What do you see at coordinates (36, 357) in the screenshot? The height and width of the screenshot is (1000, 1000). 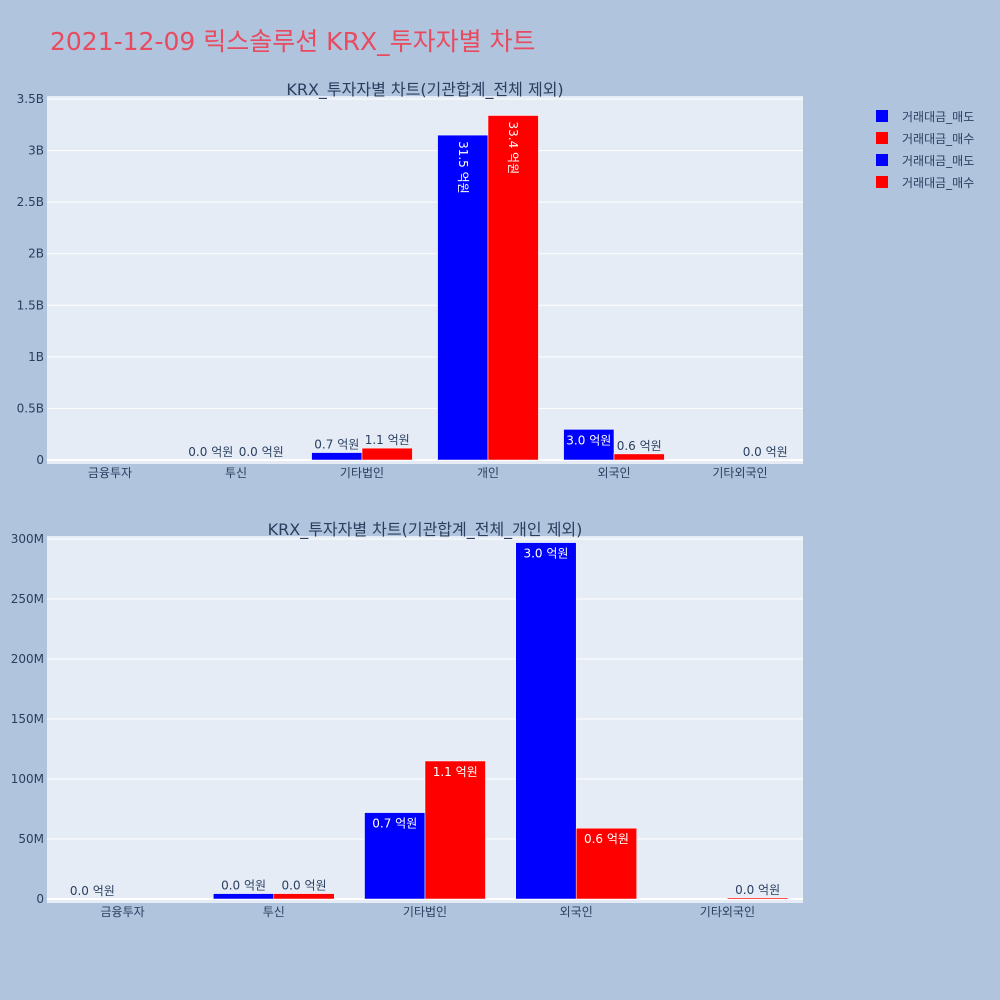 I see `y-tick-label: 1B` at bounding box center [36, 357].